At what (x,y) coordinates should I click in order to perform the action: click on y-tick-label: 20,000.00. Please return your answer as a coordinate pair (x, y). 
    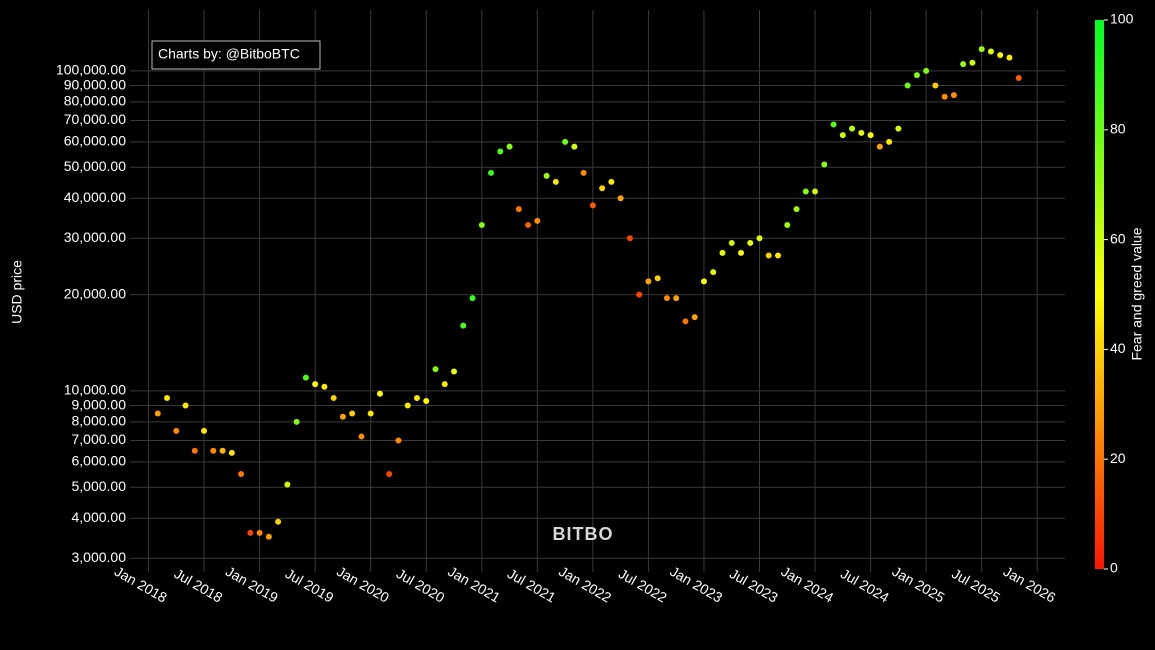
    Looking at the image, I should click on (95, 293).